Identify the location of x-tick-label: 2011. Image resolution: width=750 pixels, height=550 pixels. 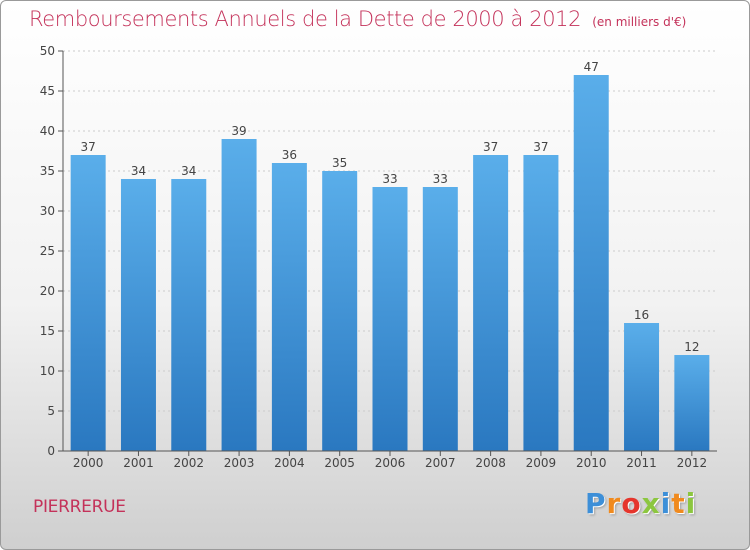
(641, 463).